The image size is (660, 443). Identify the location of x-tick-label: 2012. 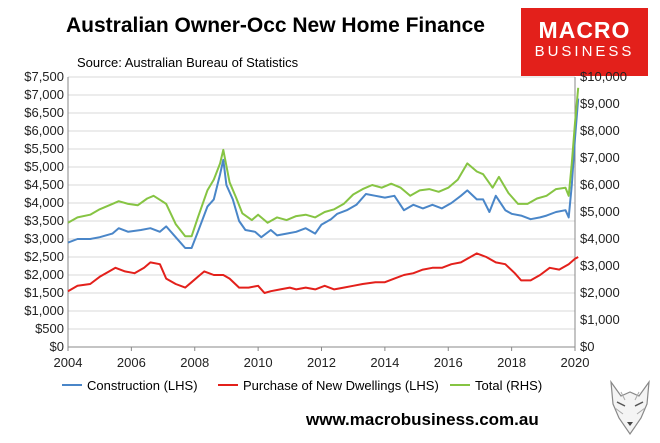
(321, 362).